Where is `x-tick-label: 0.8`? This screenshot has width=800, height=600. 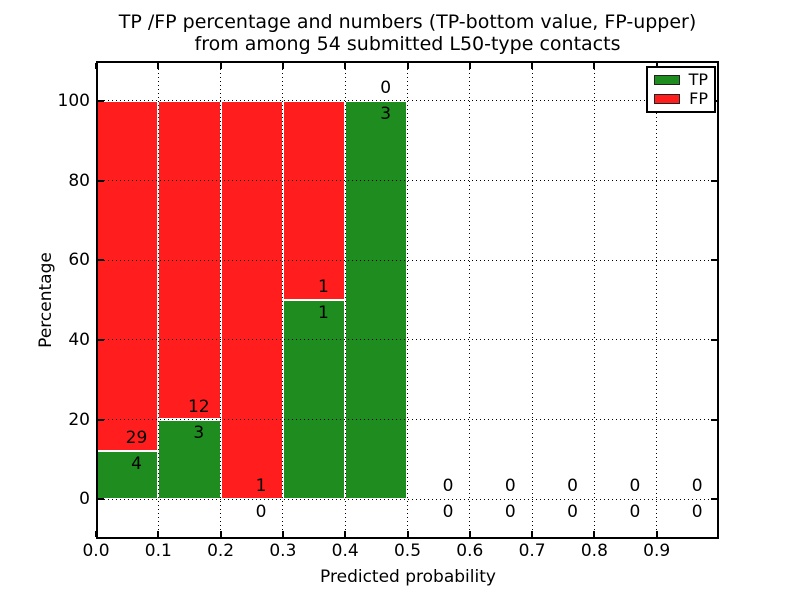
x-tick-label: 0.8 is located at coordinates (594, 551).